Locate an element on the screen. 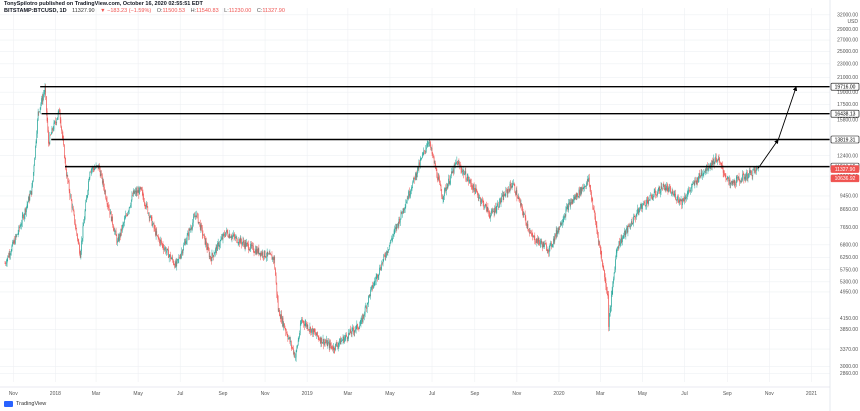 The image size is (860, 411). price-tag-label: 10636.92 is located at coordinates (845, 179).